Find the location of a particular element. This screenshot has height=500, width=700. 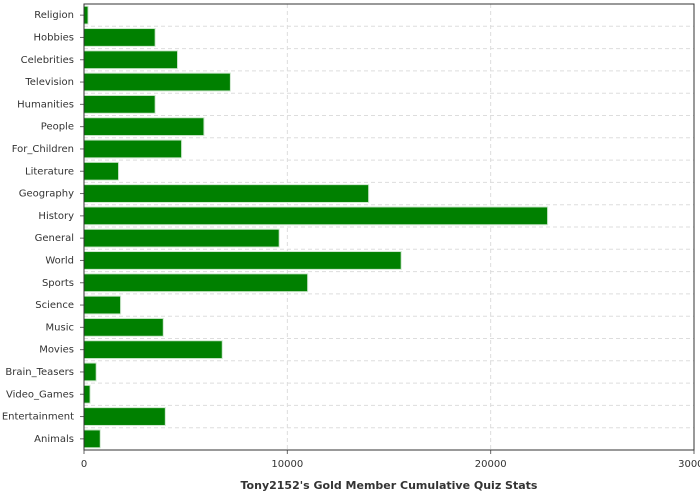

y-tick-label: World is located at coordinates (59, 260).